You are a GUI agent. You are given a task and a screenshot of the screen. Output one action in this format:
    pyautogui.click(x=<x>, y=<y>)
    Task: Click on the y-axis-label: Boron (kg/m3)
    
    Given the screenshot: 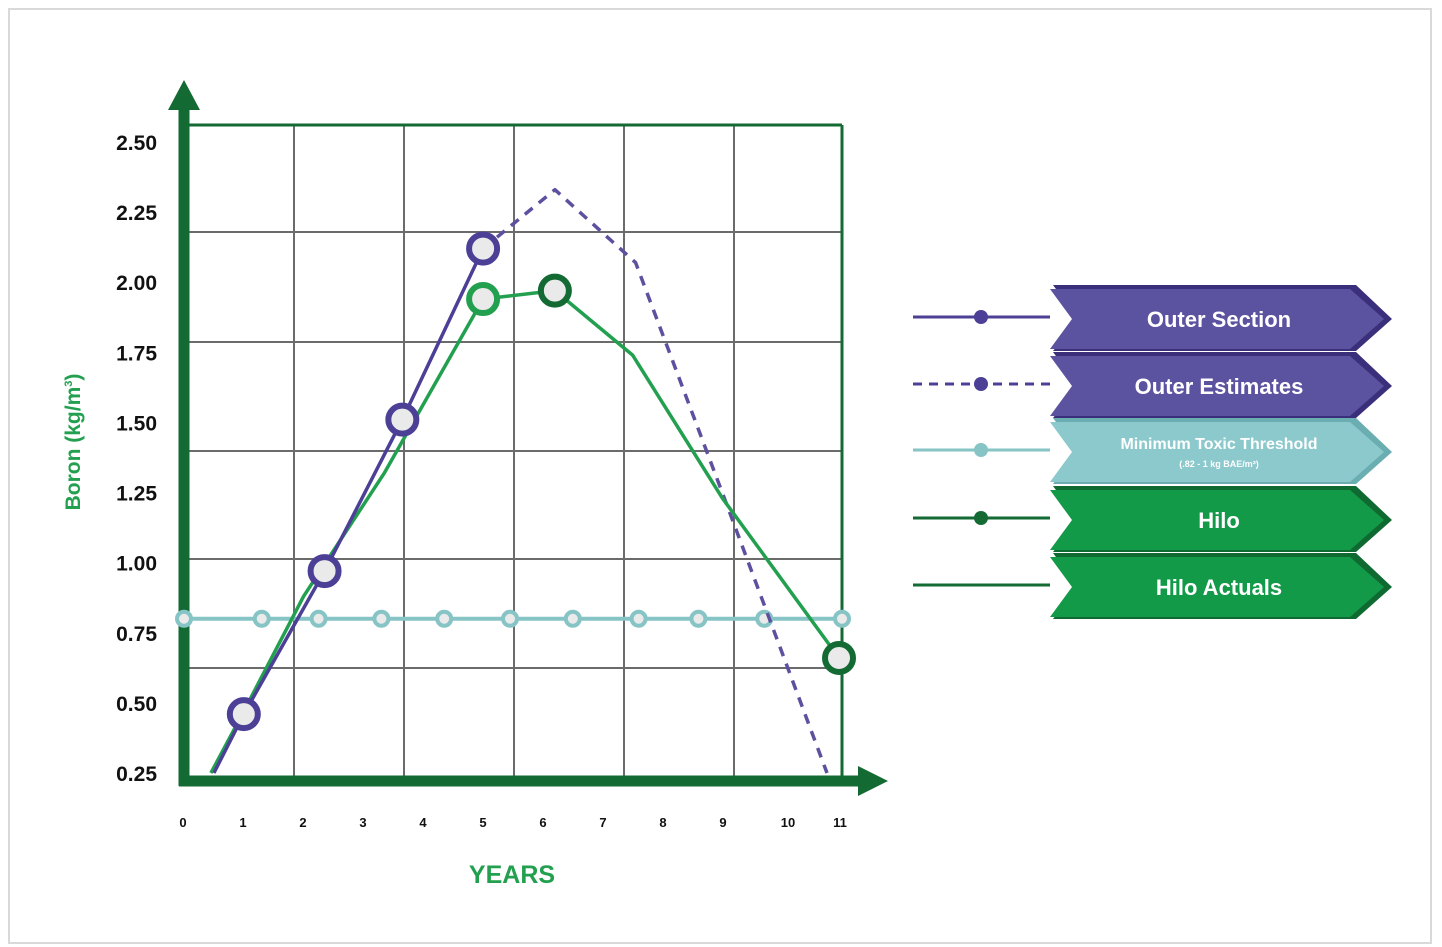 What is the action you would take?
    pyautogui.click(x=73, y=442)
    